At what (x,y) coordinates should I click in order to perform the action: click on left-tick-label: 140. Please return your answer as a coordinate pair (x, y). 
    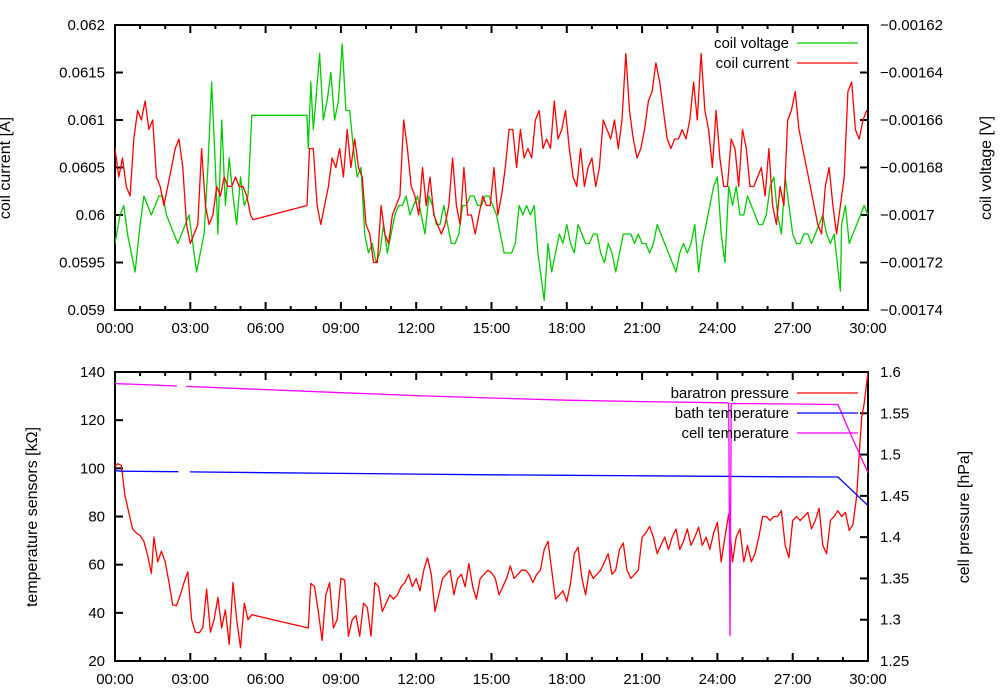
    Looking at the image, I should click on (92, 372).